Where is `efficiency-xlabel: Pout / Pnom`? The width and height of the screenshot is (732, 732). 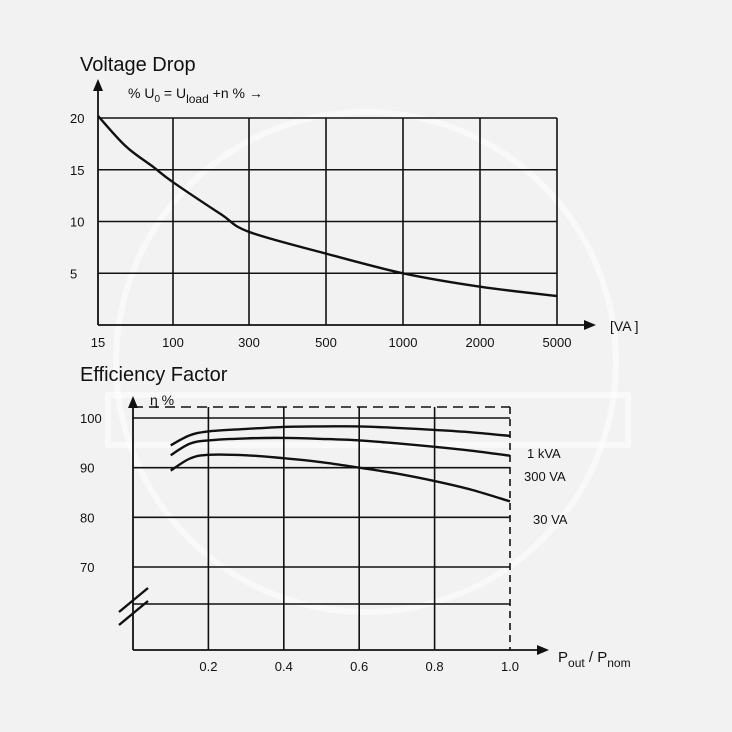
efficiency-xlabel: Pout / Pnom is located at coordinates (594, 659).